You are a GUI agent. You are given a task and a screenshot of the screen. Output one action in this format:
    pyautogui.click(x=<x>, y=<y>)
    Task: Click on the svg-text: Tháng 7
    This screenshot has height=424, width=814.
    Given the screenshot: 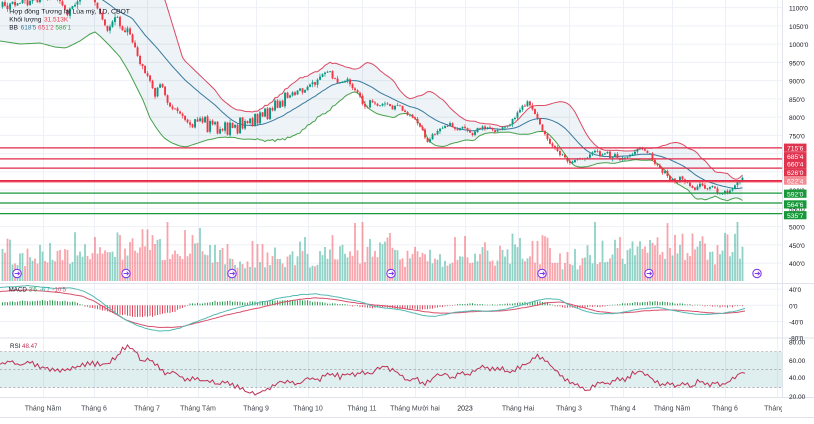 What is the action you would take?
    pyautogui.click(x=147, y=409)
    